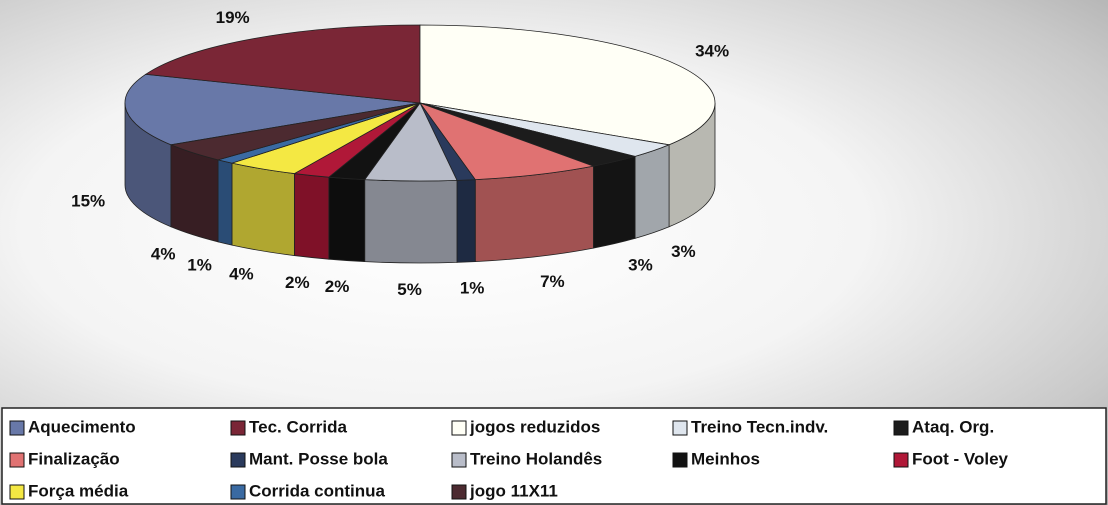 The height and width of the screenshot is (505, 1108). What do you see at coordinates (233, 17) in the screenshot?
I see `data-label: 19%` at bounding box center [233, 17].